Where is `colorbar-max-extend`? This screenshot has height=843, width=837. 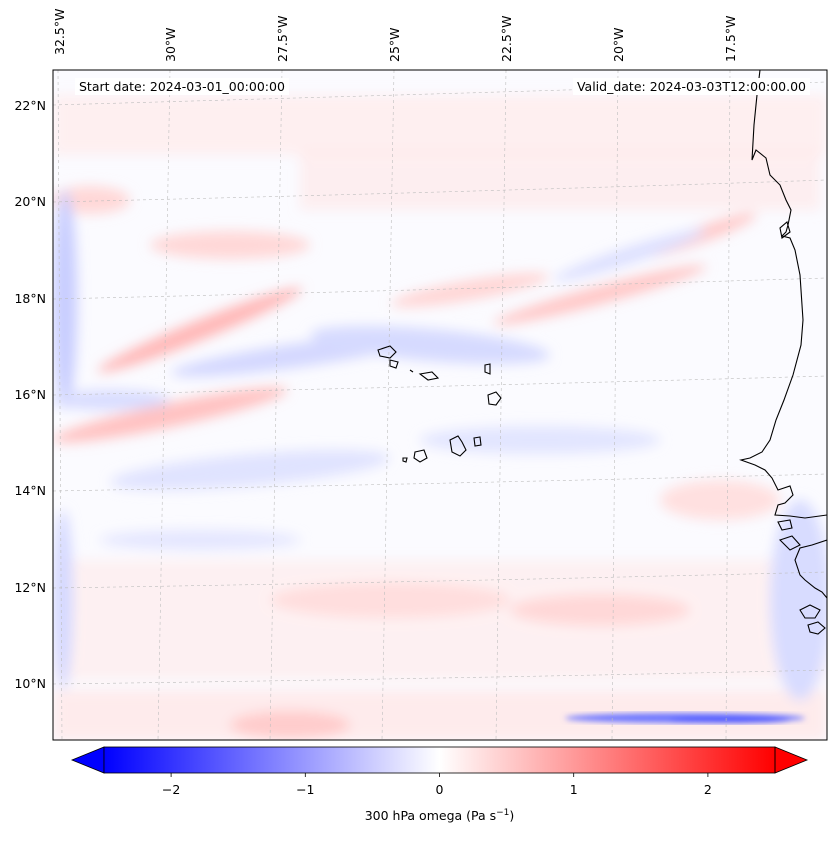 colorbar-max-extend is located at coordinates (791, 760).